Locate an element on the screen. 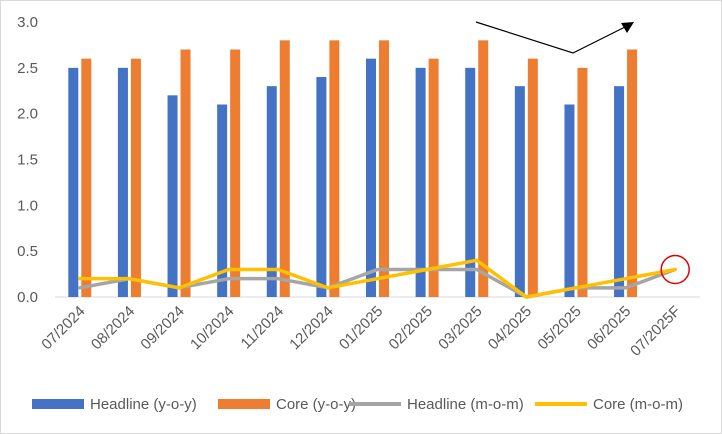 The height and width of the screenshot is (434, 722). legend-swatch-core-m-o-m is located at coordinates (561, 404).